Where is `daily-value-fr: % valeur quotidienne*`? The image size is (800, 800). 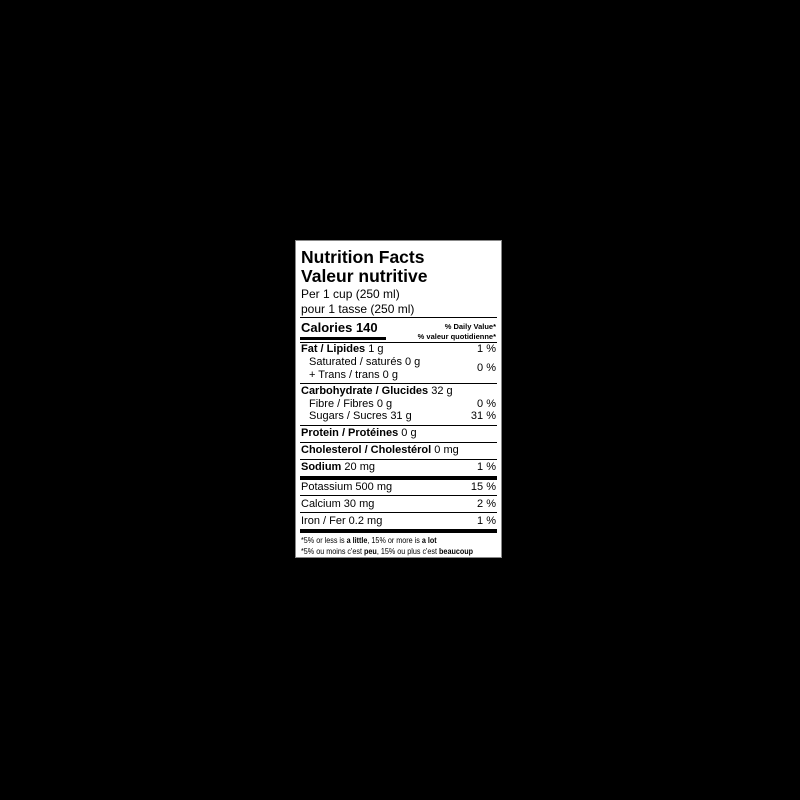 daily-value-fr: % valeur quotidienne* is located at coordinates (456, 336).